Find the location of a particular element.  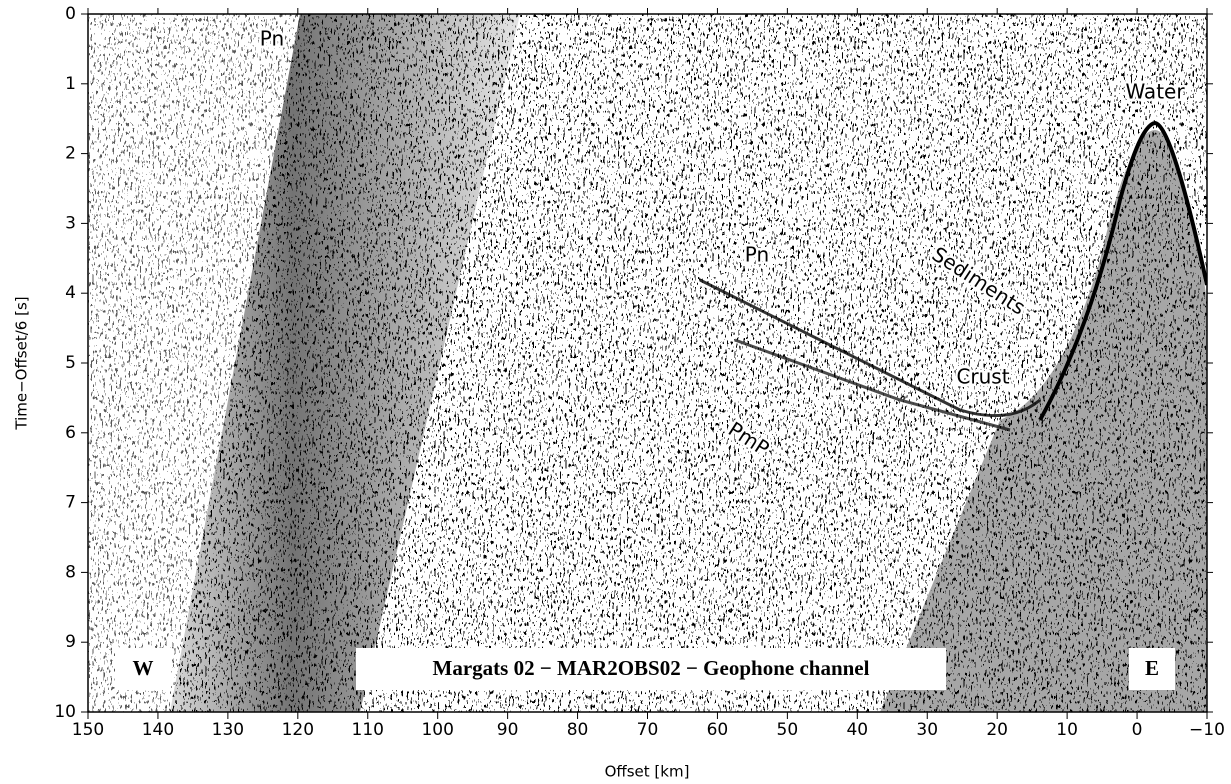

pn-arrival is located at coordinates (870, 348).